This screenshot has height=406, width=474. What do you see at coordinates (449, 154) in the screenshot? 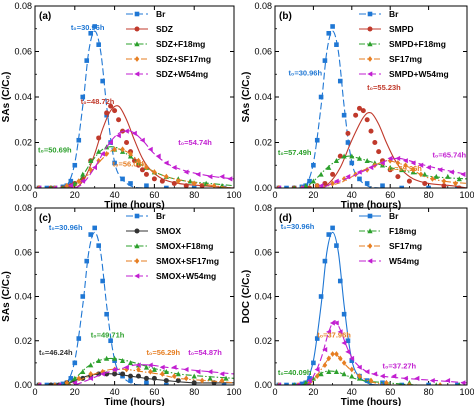
I see `annotation: t₀=65.74h` at bounding box center [449, 154].